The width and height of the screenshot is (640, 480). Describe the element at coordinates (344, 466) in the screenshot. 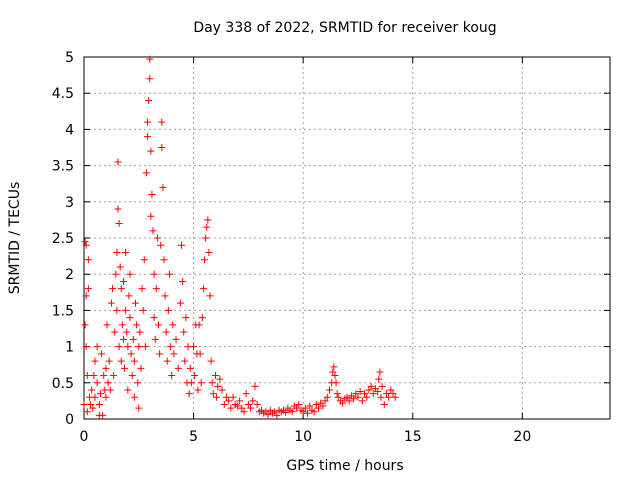

I see `x-axis-label: GPS time / hours` at that location.